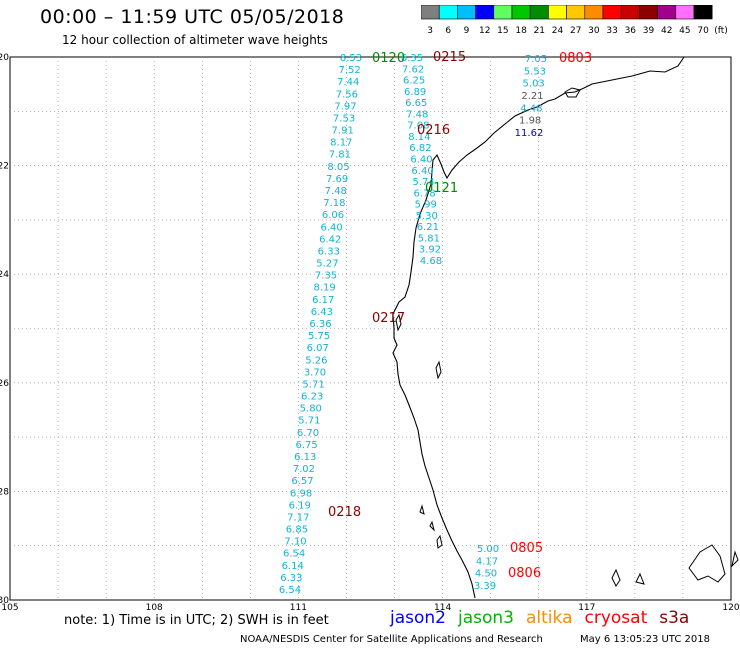  I want to click on wave-height-label: 8.17, so click(341, 143).